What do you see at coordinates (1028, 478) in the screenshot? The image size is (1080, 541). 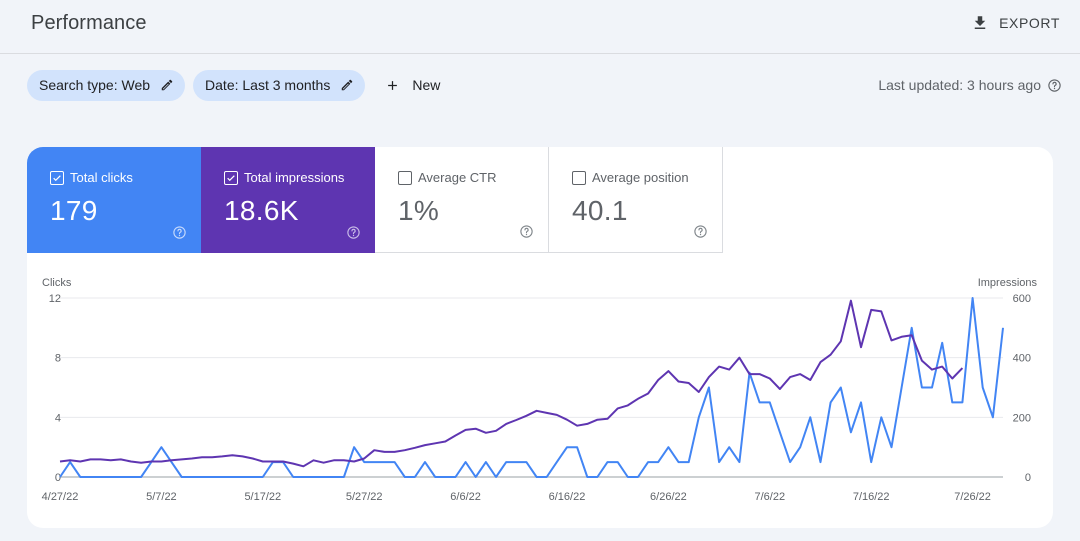 I see `y-right-tick-label: 0` at bounding box center [1028, 478].